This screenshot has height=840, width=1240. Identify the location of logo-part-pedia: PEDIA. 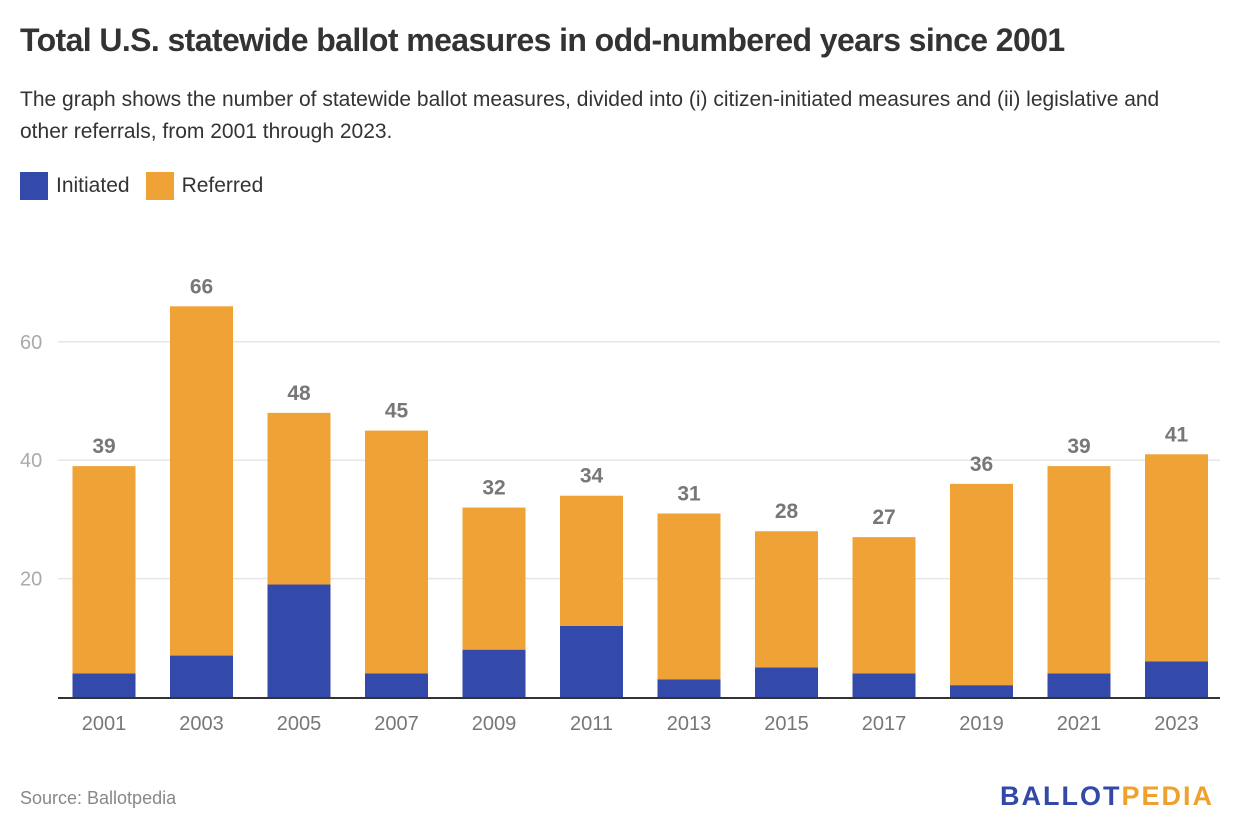
(1167, 796).